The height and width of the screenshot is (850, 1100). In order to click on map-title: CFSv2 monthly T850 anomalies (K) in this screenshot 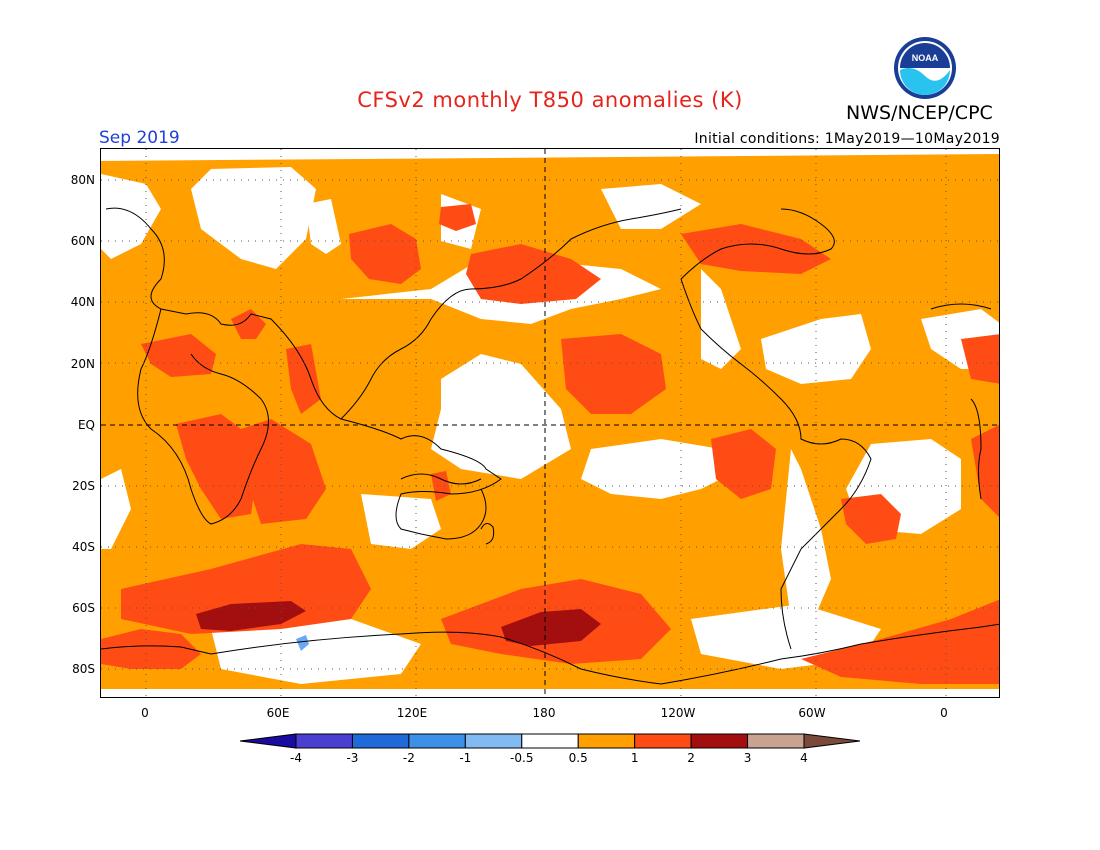, I will do `click(550, 100)`.